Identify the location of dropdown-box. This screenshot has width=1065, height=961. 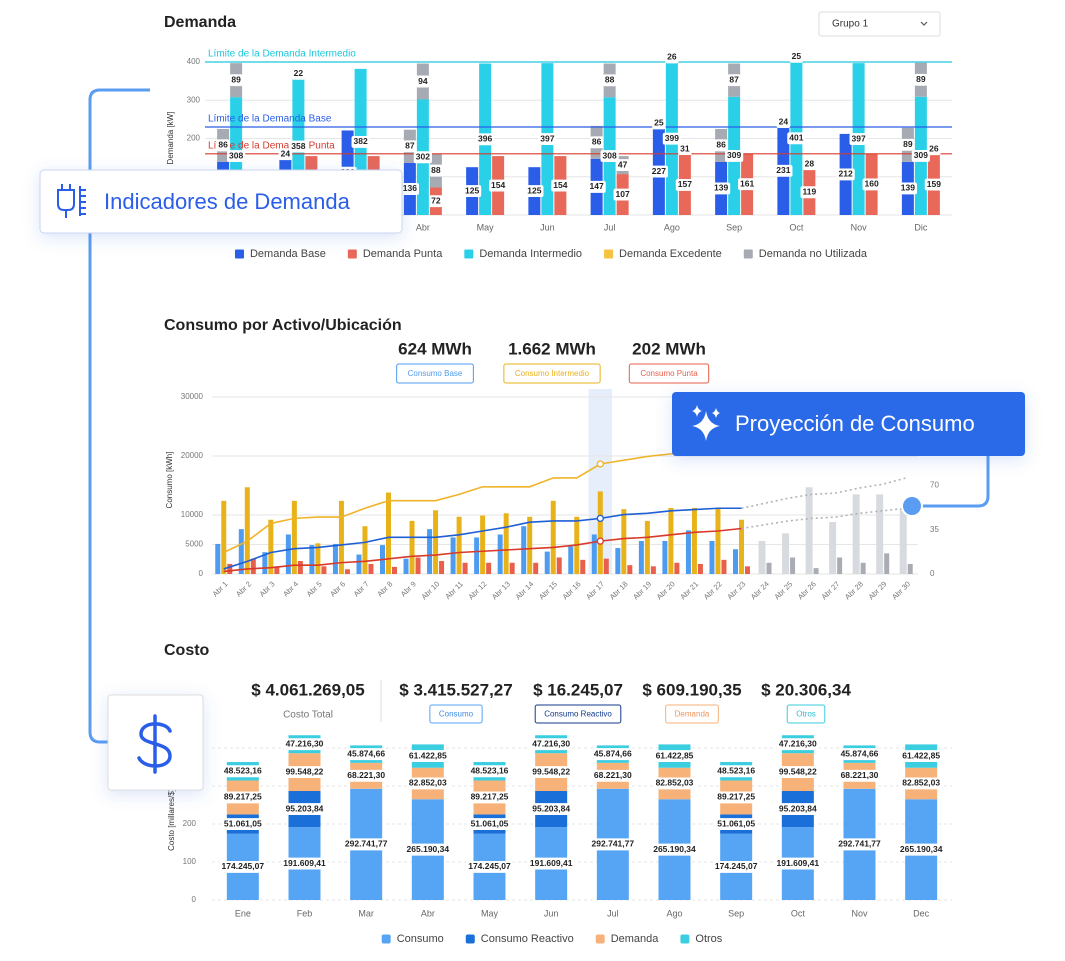
(879, 24).